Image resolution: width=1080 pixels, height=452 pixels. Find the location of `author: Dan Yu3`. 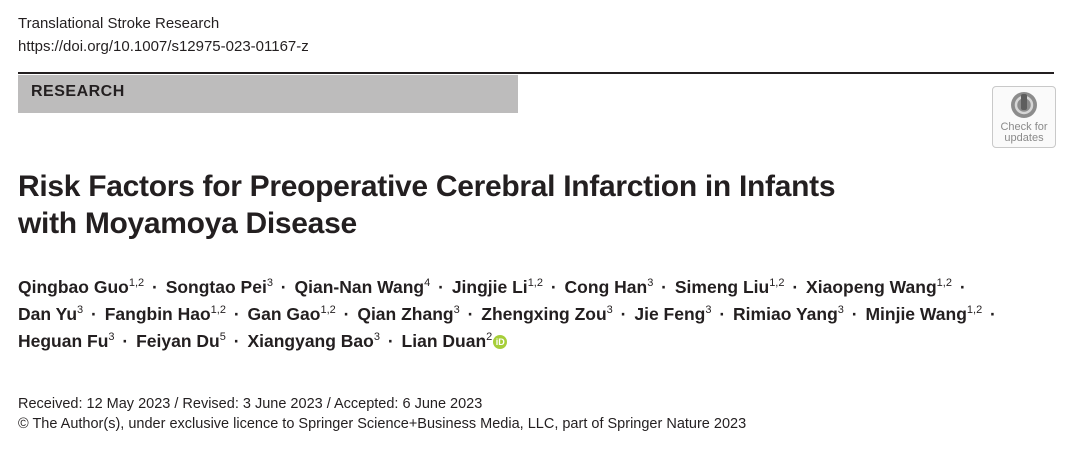

author: Dan Yu3 is located at coordinates (50, 314).